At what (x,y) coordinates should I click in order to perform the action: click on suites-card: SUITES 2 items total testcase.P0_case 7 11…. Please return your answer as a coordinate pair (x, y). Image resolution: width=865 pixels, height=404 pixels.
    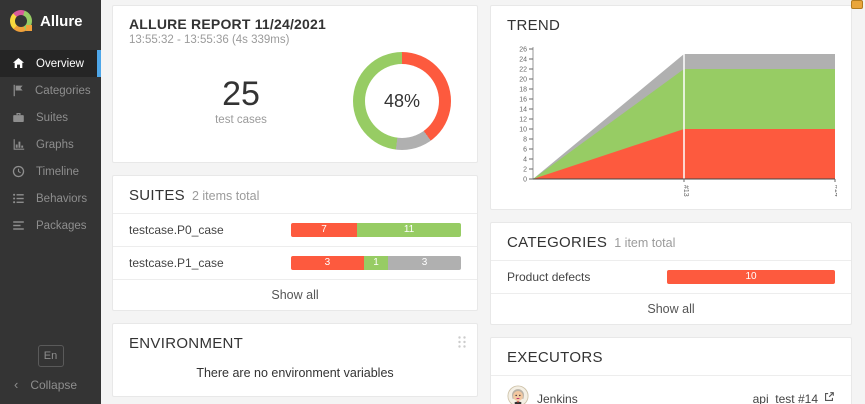
    Looking at the image, I should click on (295, 243).